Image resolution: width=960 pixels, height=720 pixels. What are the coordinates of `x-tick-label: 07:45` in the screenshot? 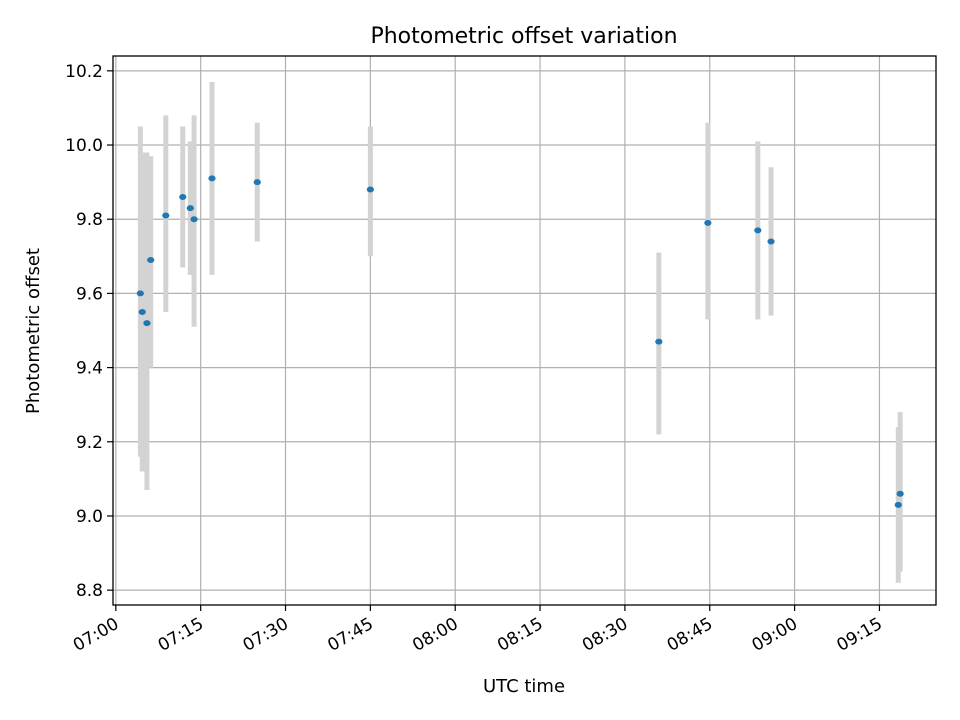 It's located at (350, 635).